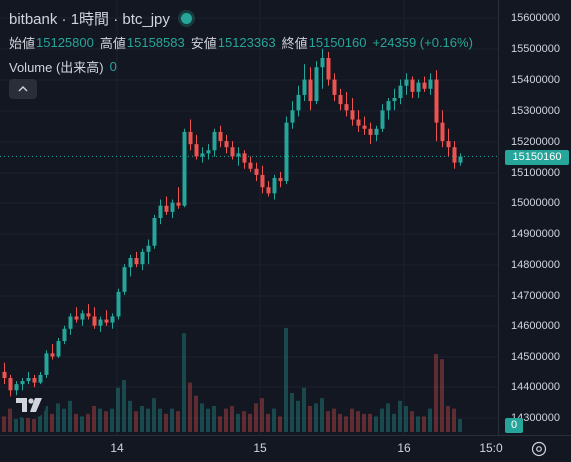  Describe the element at coordinates (294, 43) in the screenshot. I see `close-label: 終値` at that location.